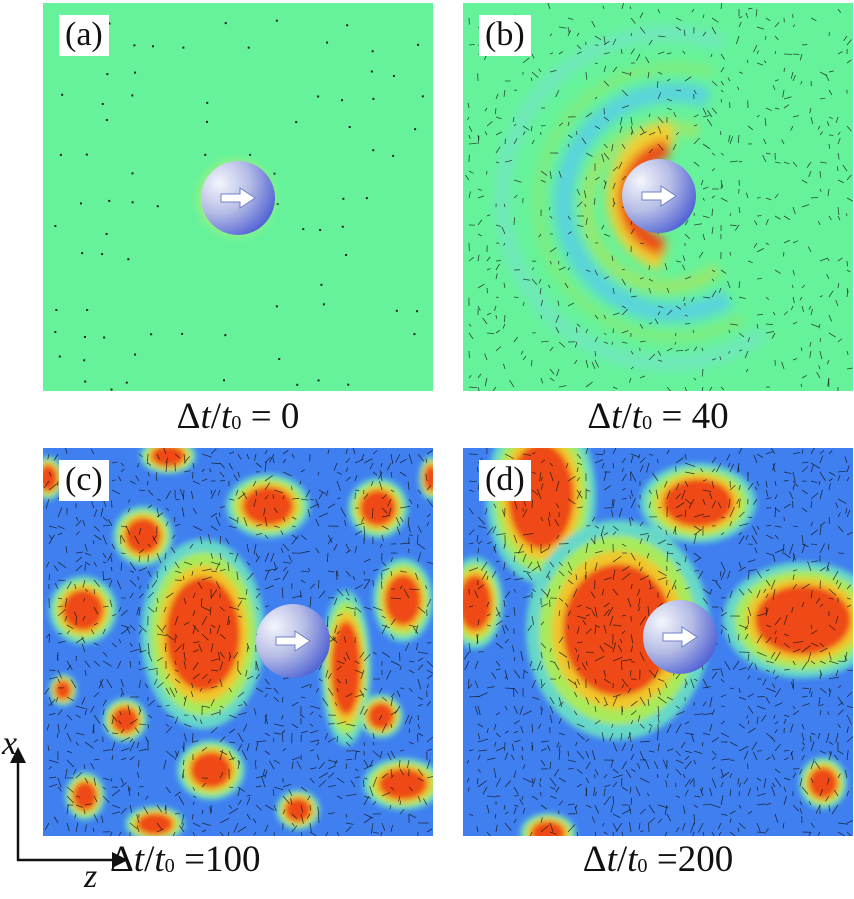  I want to click on panel-c-particle, so click(293, 641).